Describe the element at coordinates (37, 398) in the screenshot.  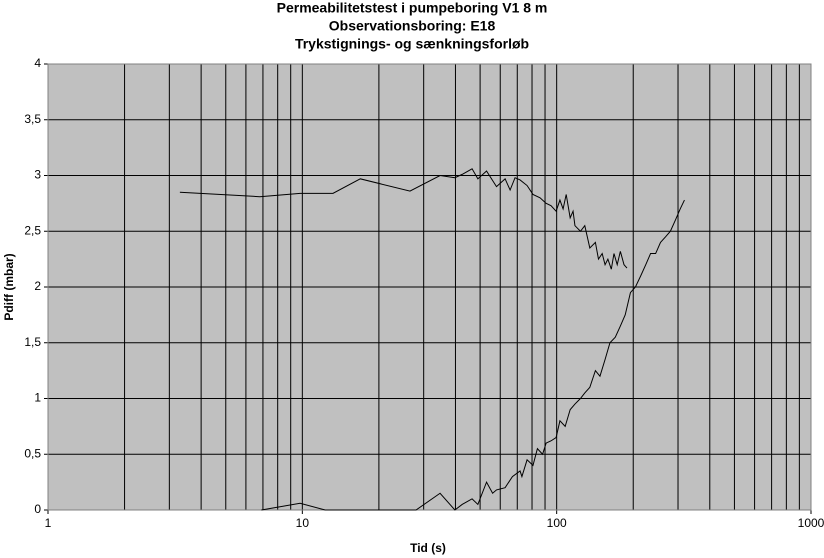
I see `y-tick-label: 1` at that location.